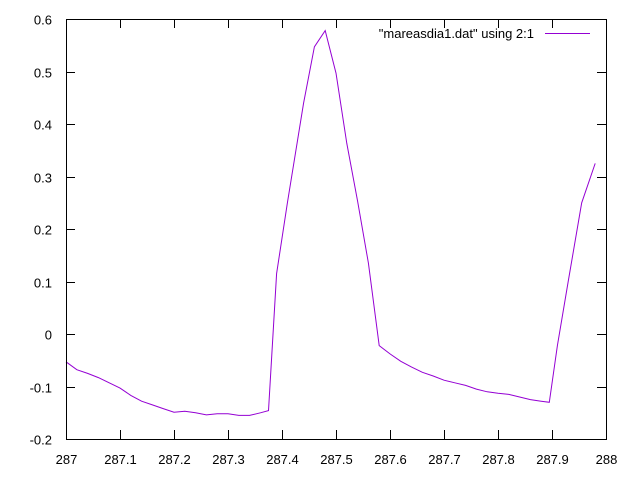 The image size is (640, 480). Describe the element at coordinates (282, 459) in the screenshot. I see `x-tick-label: 287.4` at that location.